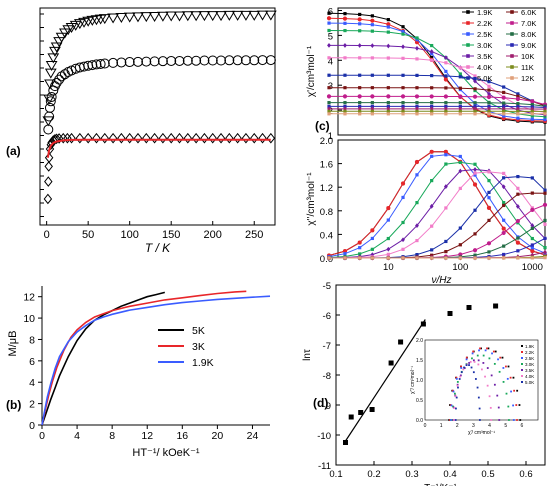 The width and height of the screenshot is (550, 486). What do you see at coordinates (253, 436) in the screenshot?
I see `x-tick-label: 24` at bounding box center [253, 436].